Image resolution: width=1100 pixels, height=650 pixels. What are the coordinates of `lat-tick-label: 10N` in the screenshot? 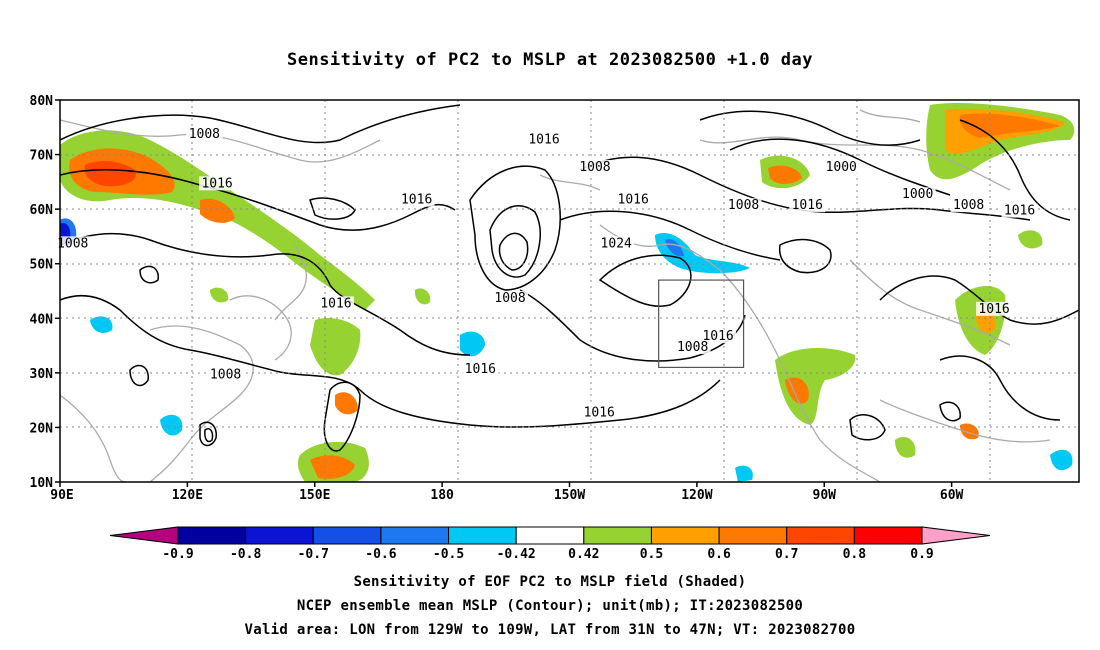 It's located at (42, 483).